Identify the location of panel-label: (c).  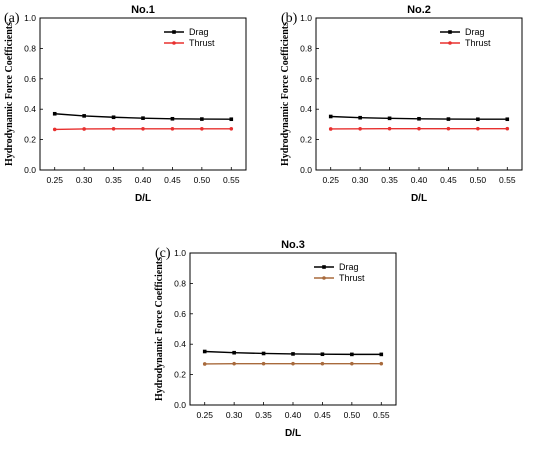
(163, 253).